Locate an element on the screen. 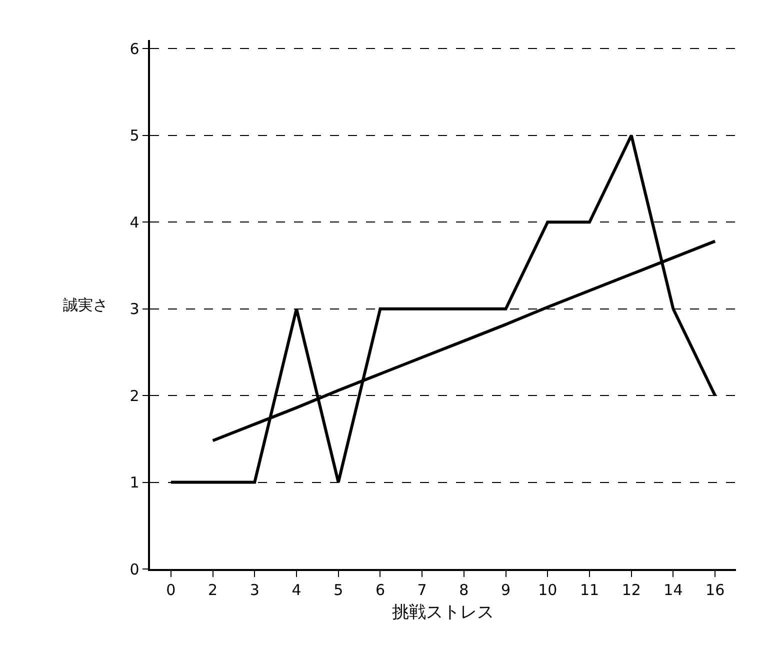 This screenshot has width=766, height=659. x-tick-label: 6 is located at coordinates (380, 589).